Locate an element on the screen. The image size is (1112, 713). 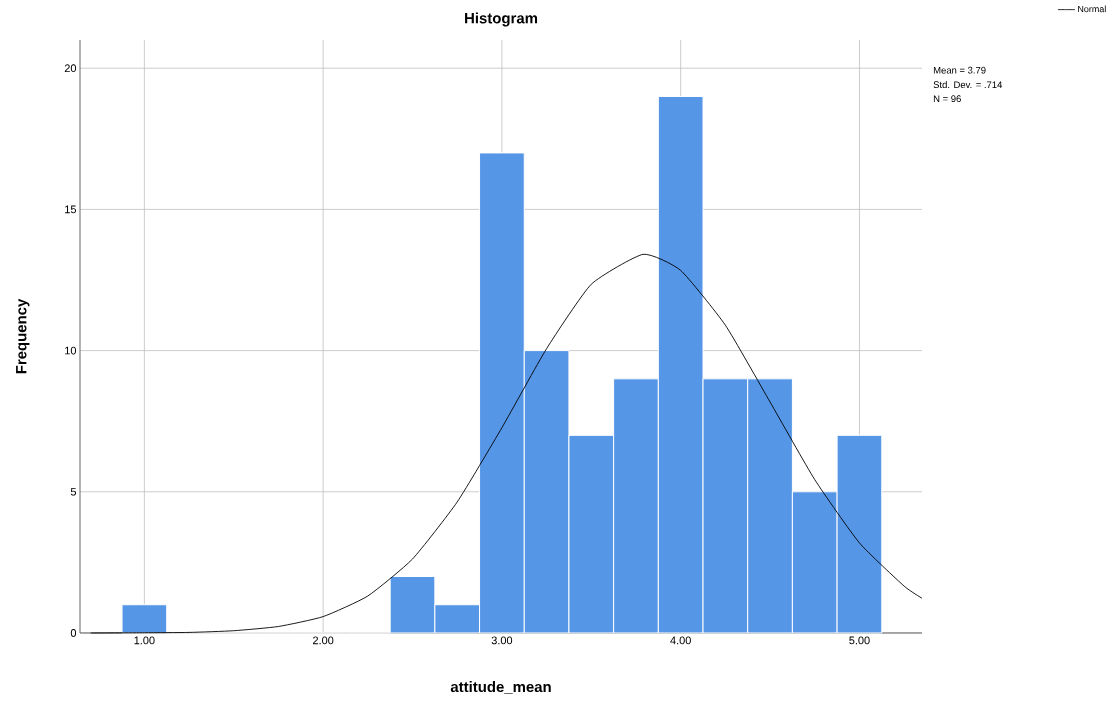
y-tick-label: 20 is located at coordinates (70, 68).